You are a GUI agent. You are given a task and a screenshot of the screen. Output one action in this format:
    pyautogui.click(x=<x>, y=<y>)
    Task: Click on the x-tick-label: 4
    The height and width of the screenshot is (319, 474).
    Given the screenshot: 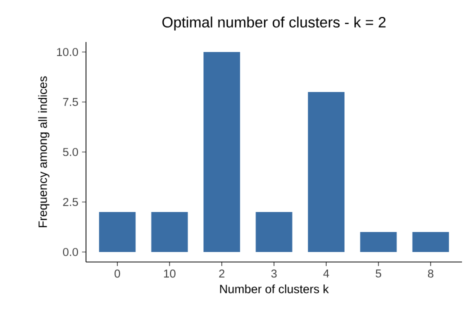 What is the action you would take?
    pyautogui.click(x=326, y=274)
    